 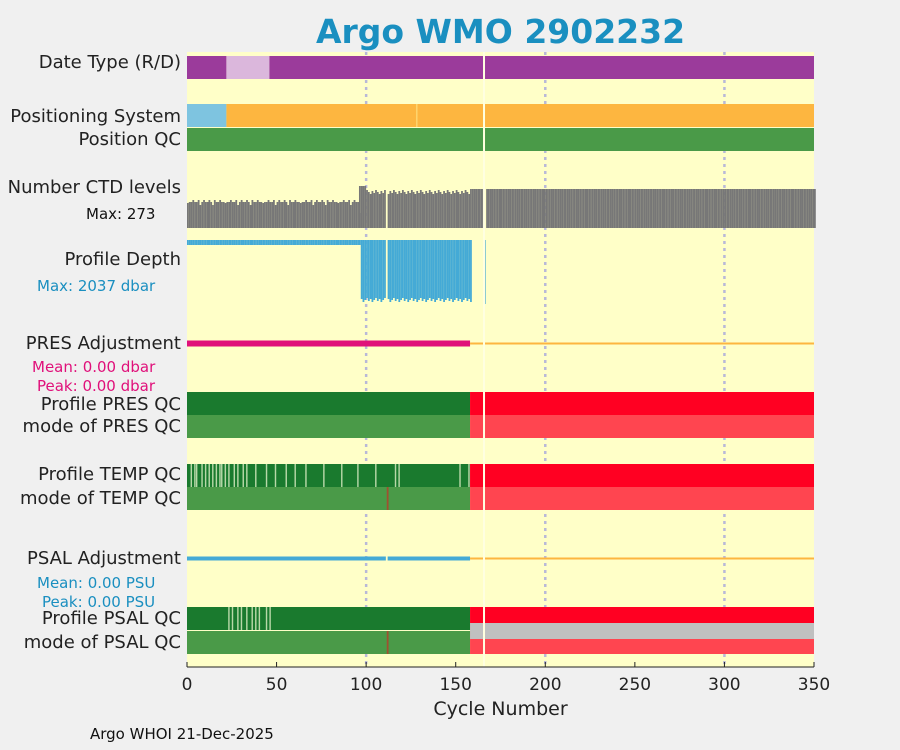 I want to click on profile-depth-max: Max: 2037 dbar, so click(x=96, y=286).